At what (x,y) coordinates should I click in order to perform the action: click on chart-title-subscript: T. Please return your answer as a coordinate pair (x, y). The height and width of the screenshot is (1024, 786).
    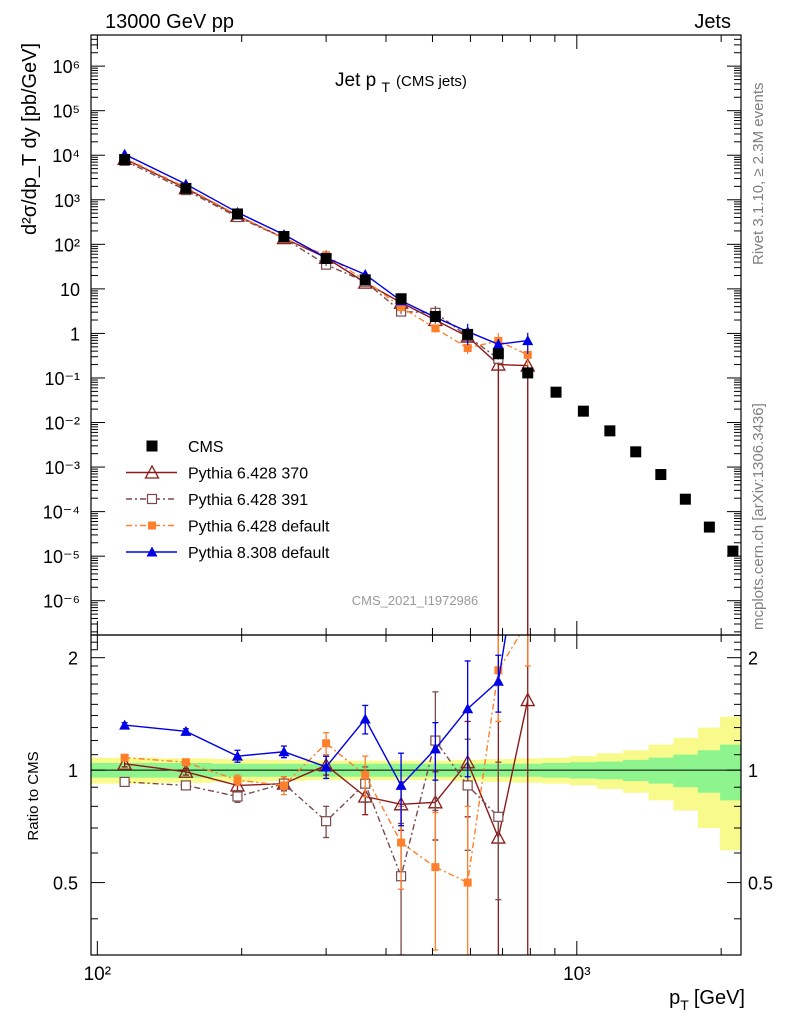
    Looking at the image, I should click on (385, 87).